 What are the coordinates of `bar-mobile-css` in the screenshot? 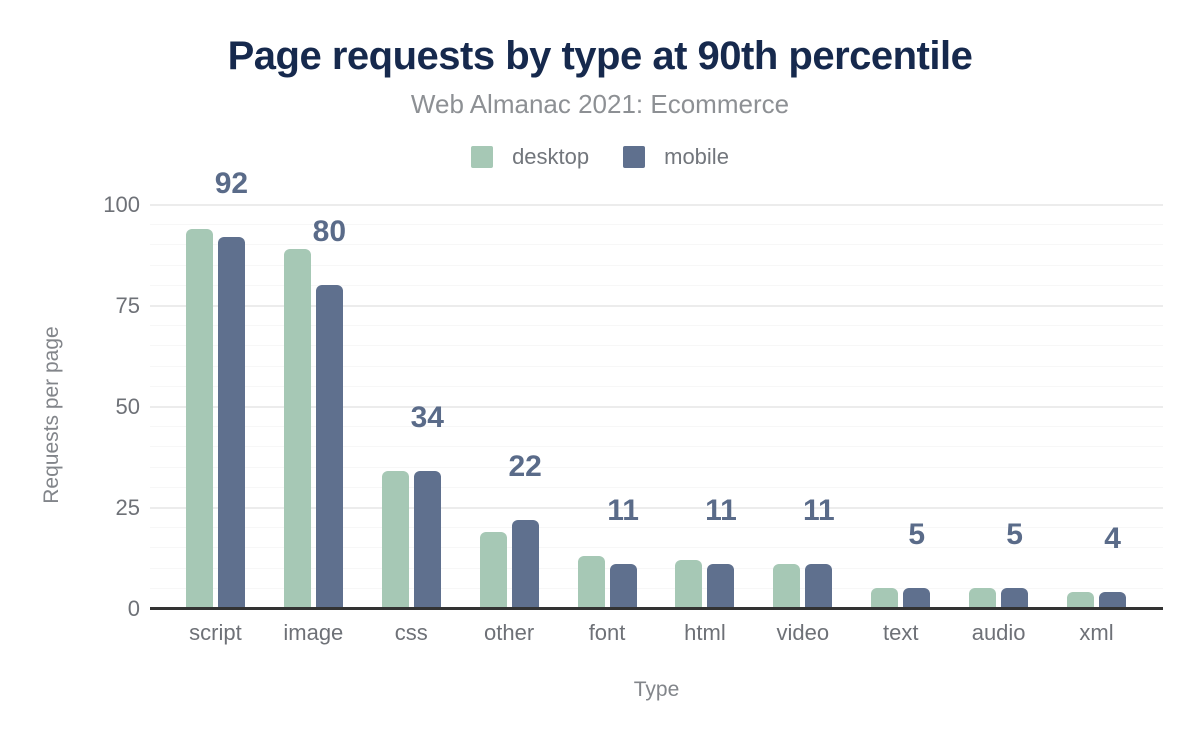 It's located at (427, 540).